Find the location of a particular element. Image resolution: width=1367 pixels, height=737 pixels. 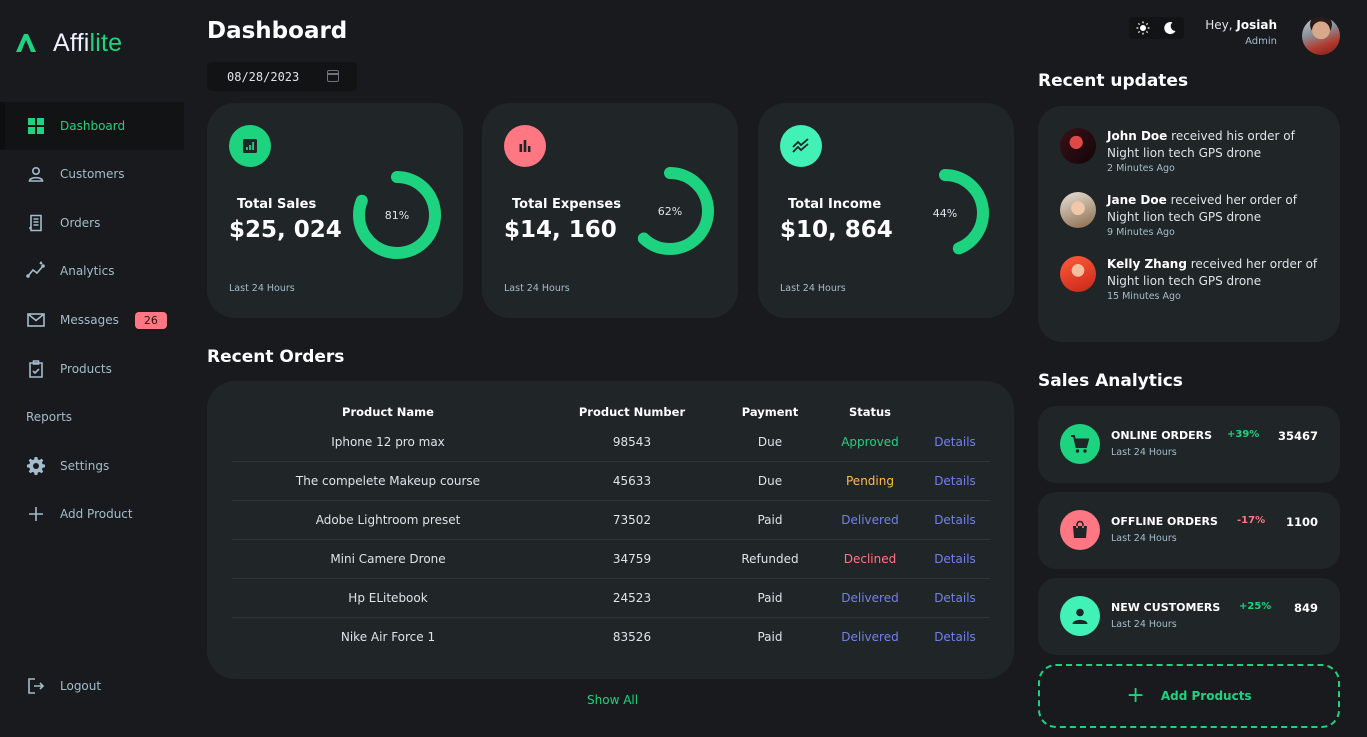

logout-button: Logout is located at coordinates (92, 686).